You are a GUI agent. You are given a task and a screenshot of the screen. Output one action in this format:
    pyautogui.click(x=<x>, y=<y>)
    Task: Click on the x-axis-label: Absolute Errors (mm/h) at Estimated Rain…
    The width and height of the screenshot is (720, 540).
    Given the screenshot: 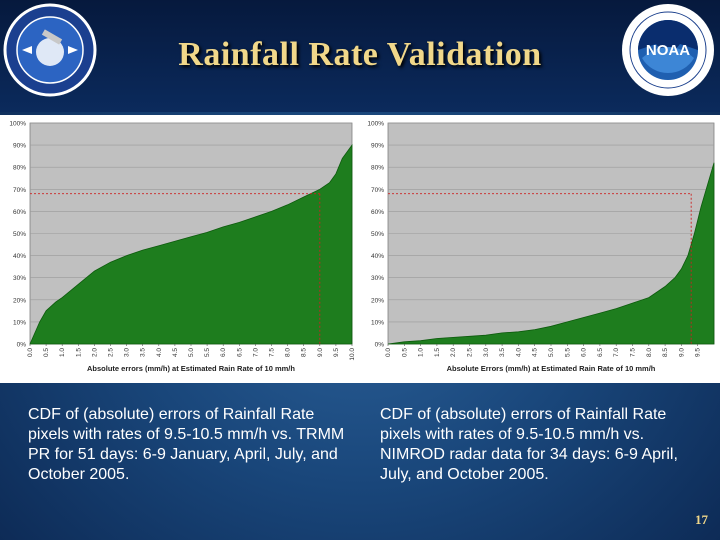 What is the action you would take?
    pyautogui.click(x=551, y=368)
    